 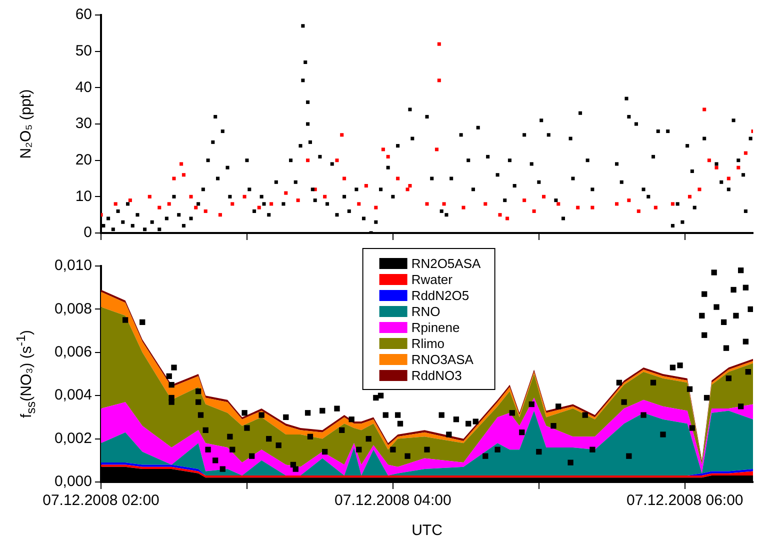 What do you see at coordinates (88, 233) in the screenshot?
I see `y-tick-label: 0` at bounding box center [88, 233].